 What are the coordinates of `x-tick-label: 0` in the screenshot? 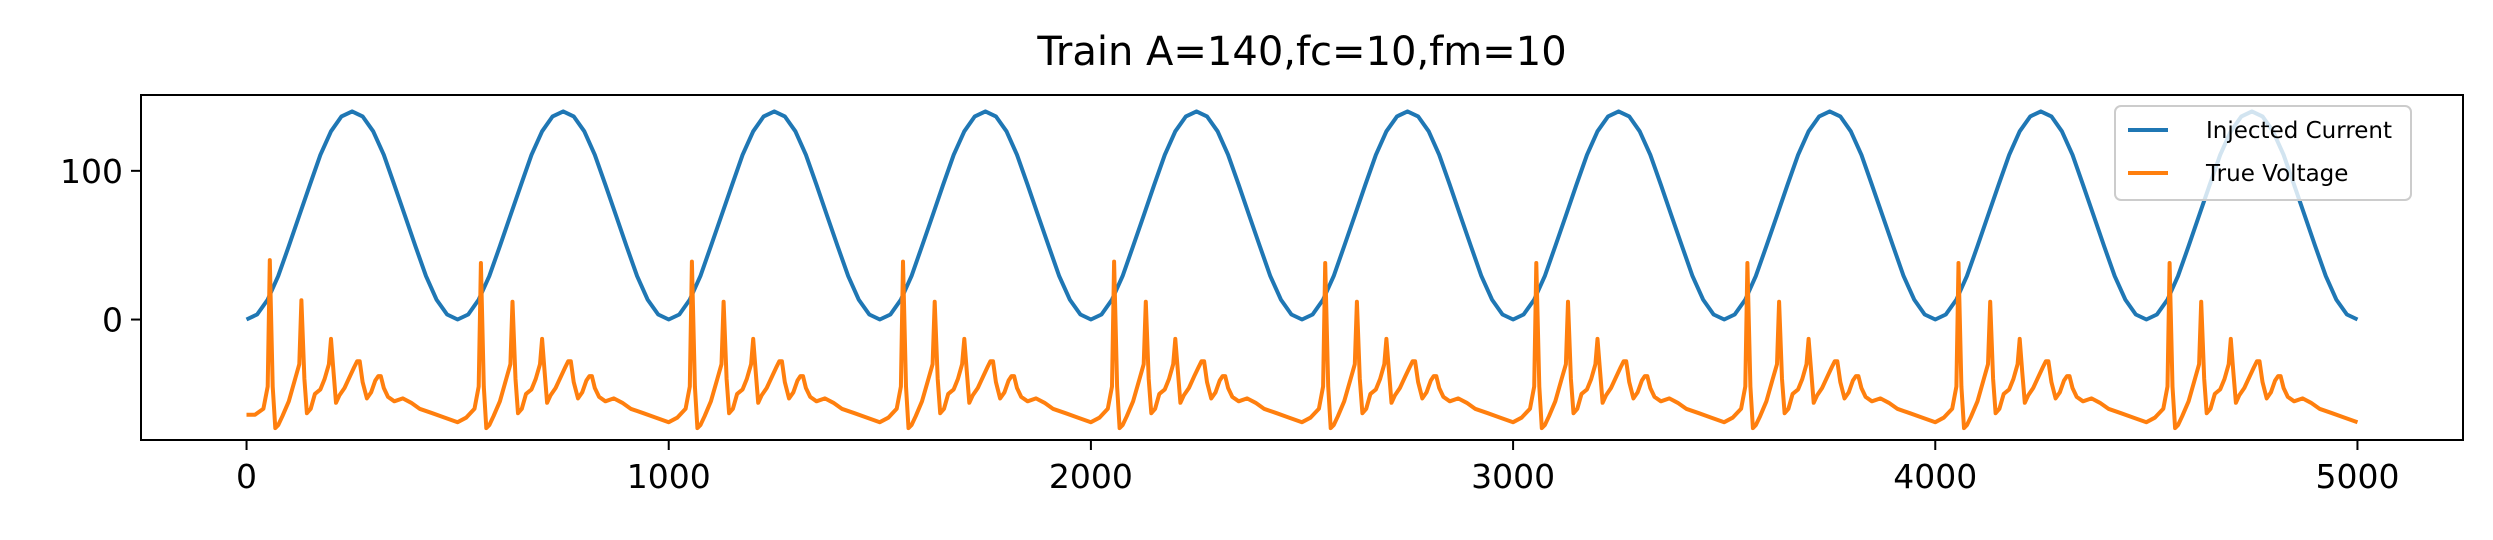 It's located at (246, 476).